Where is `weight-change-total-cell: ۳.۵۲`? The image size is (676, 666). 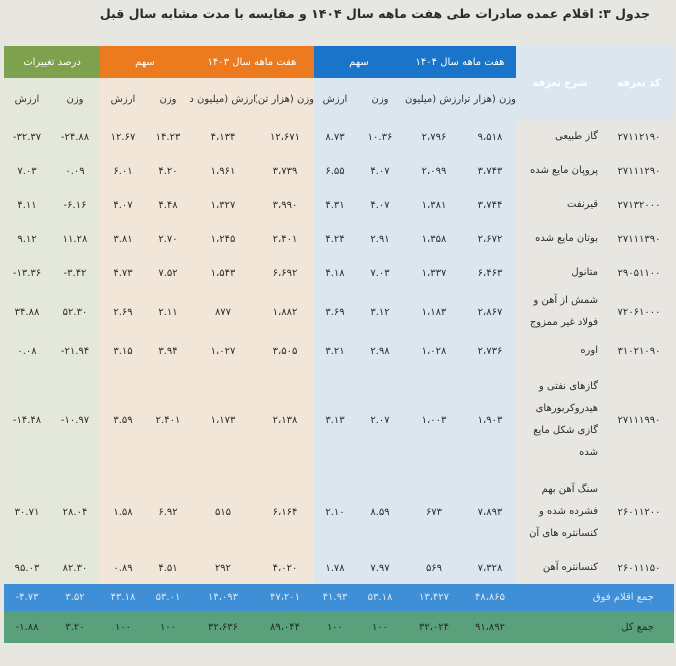 weight-change-total-cell: ۳.۵۲ is located at coordinates (75, 597).